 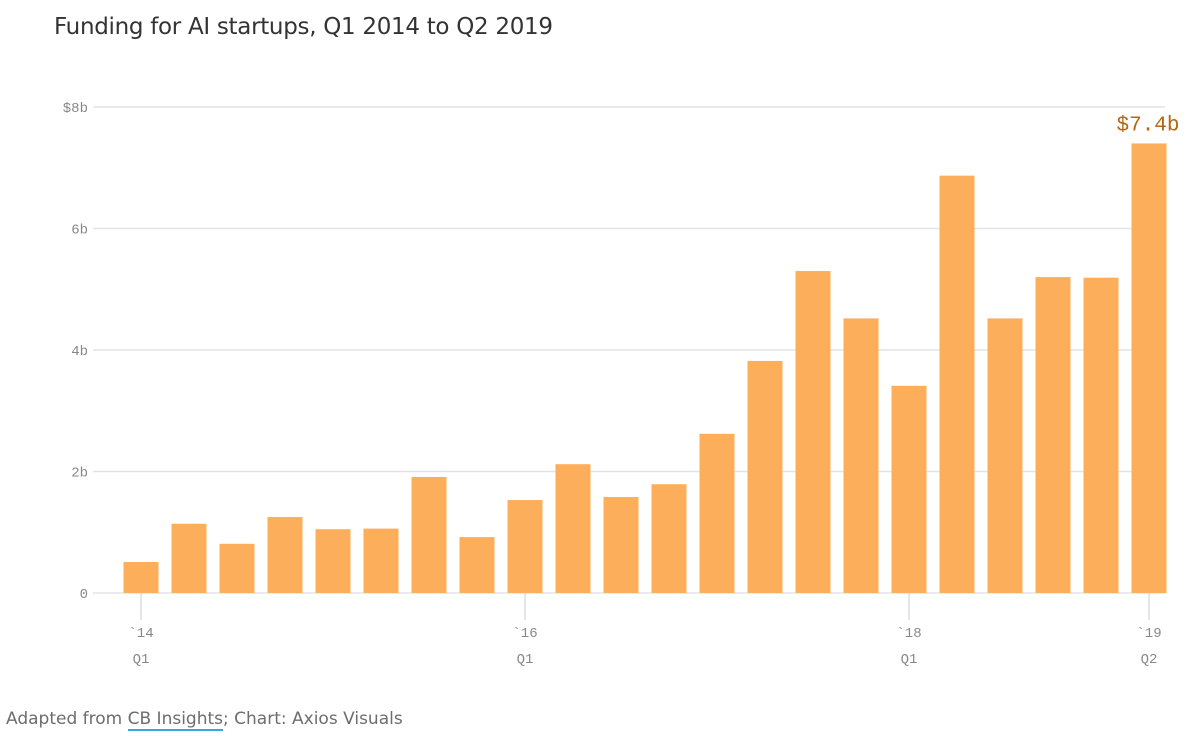 What do you see at coordinates (908, 634) in the screenshot?
I see `x-tick-label-year: `18` at bounding box center [908, 634].